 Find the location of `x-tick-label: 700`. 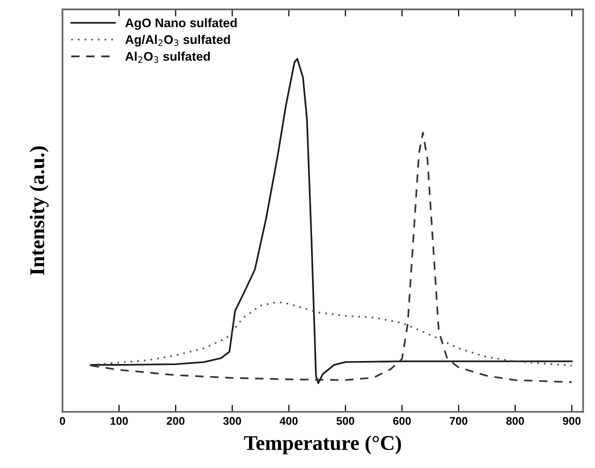

x-tick-label: 700 is located at coordinates (459, 420).